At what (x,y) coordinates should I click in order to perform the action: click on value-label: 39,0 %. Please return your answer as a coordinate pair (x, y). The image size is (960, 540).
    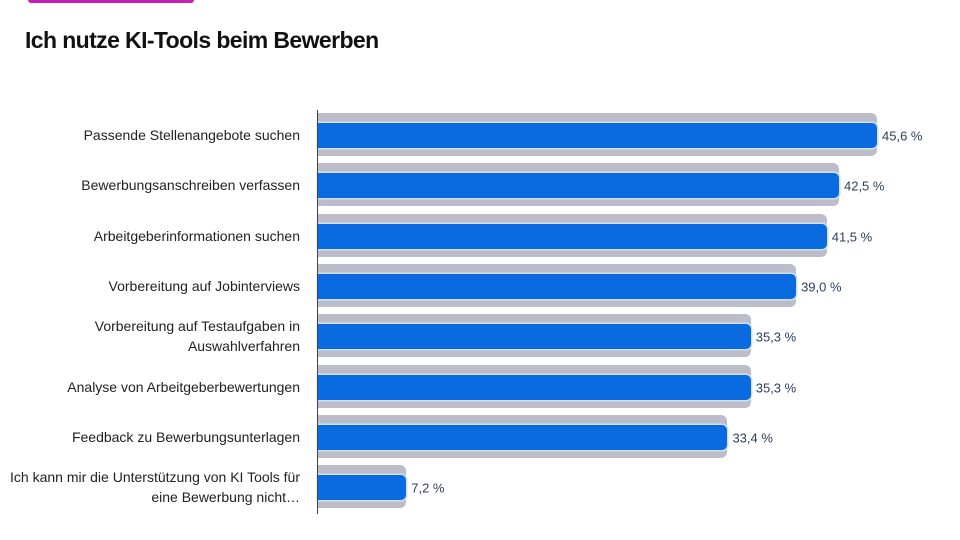
    Looking at the image, I should click on (821, 287).